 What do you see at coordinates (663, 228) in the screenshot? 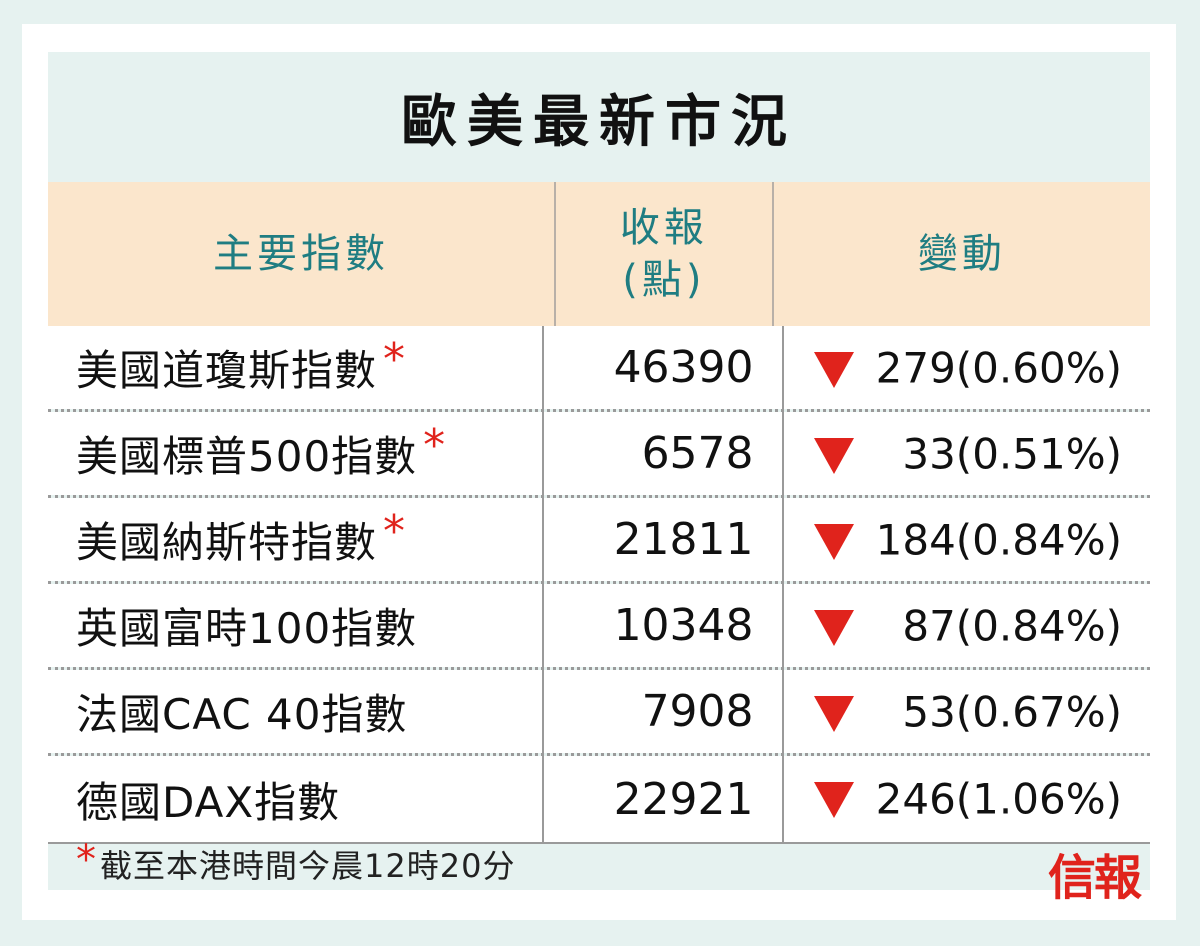
I see `header-close-label: 收報` at bounding box center [663, 228].